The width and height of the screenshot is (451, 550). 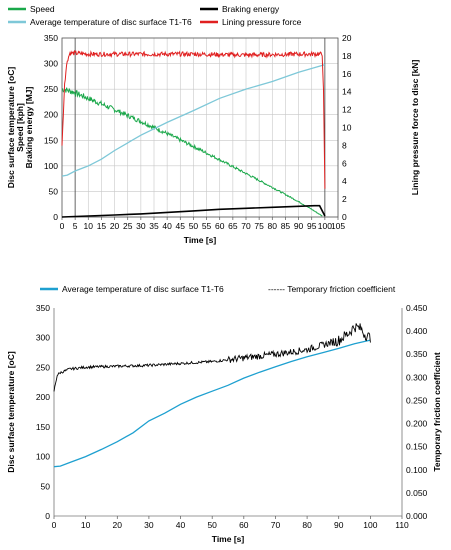 What do you see at coordinates (417, 516) in the screenshot?
I see `y-right-tick-label: 0.000` at bounding box center [417, 516].